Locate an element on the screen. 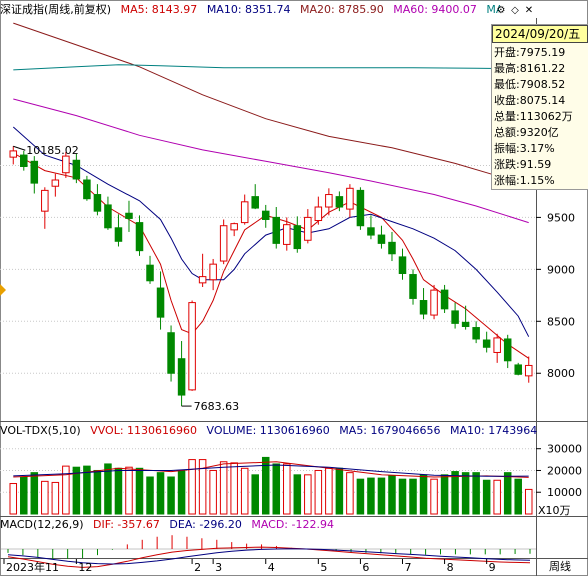 Image resolution: width=588 pixels, height=576 pixels. ma20-legend: MA20: 8785.90 is located at coordinates (342, 9).